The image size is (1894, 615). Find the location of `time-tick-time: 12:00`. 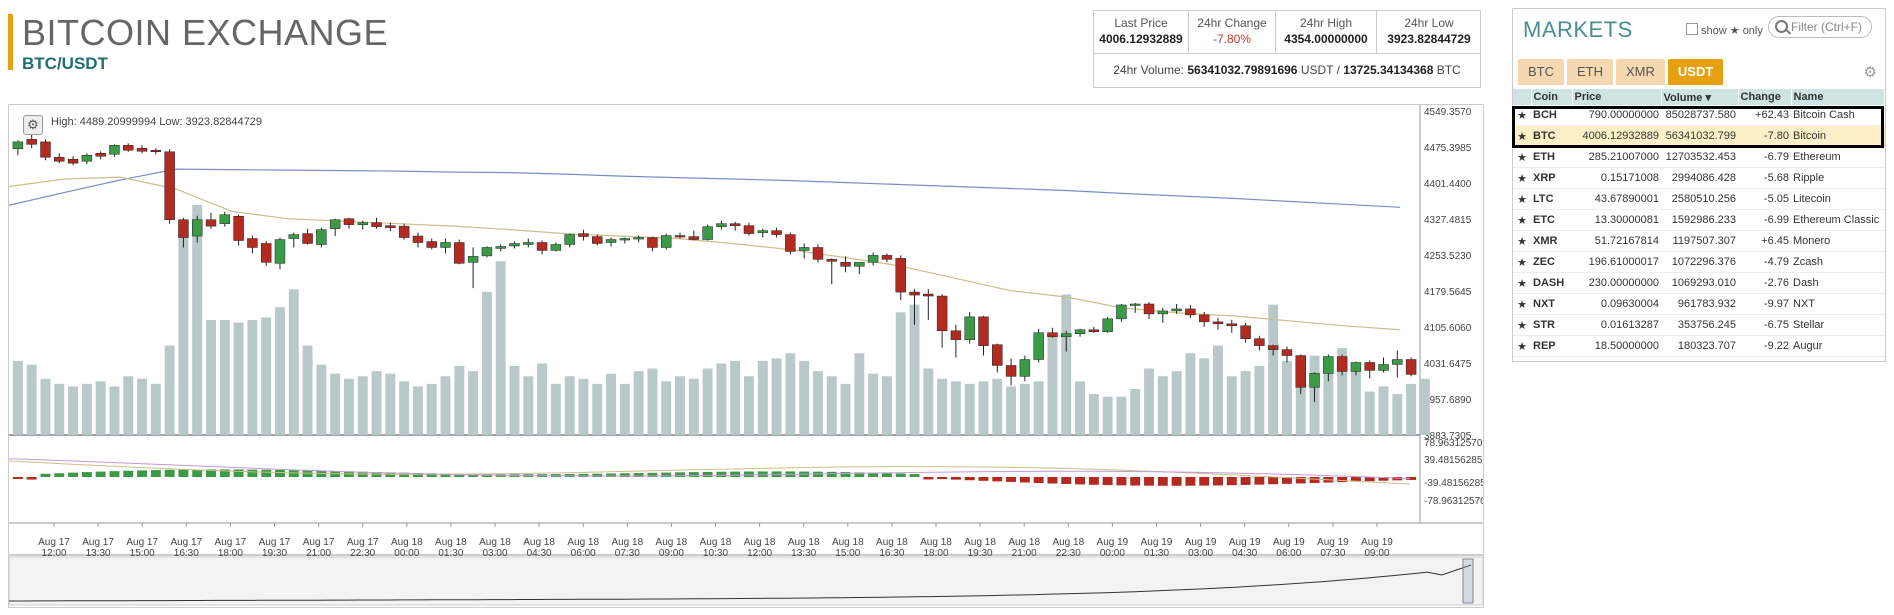

time-tick-time: 12:00 is located at coordinates (53, 553).